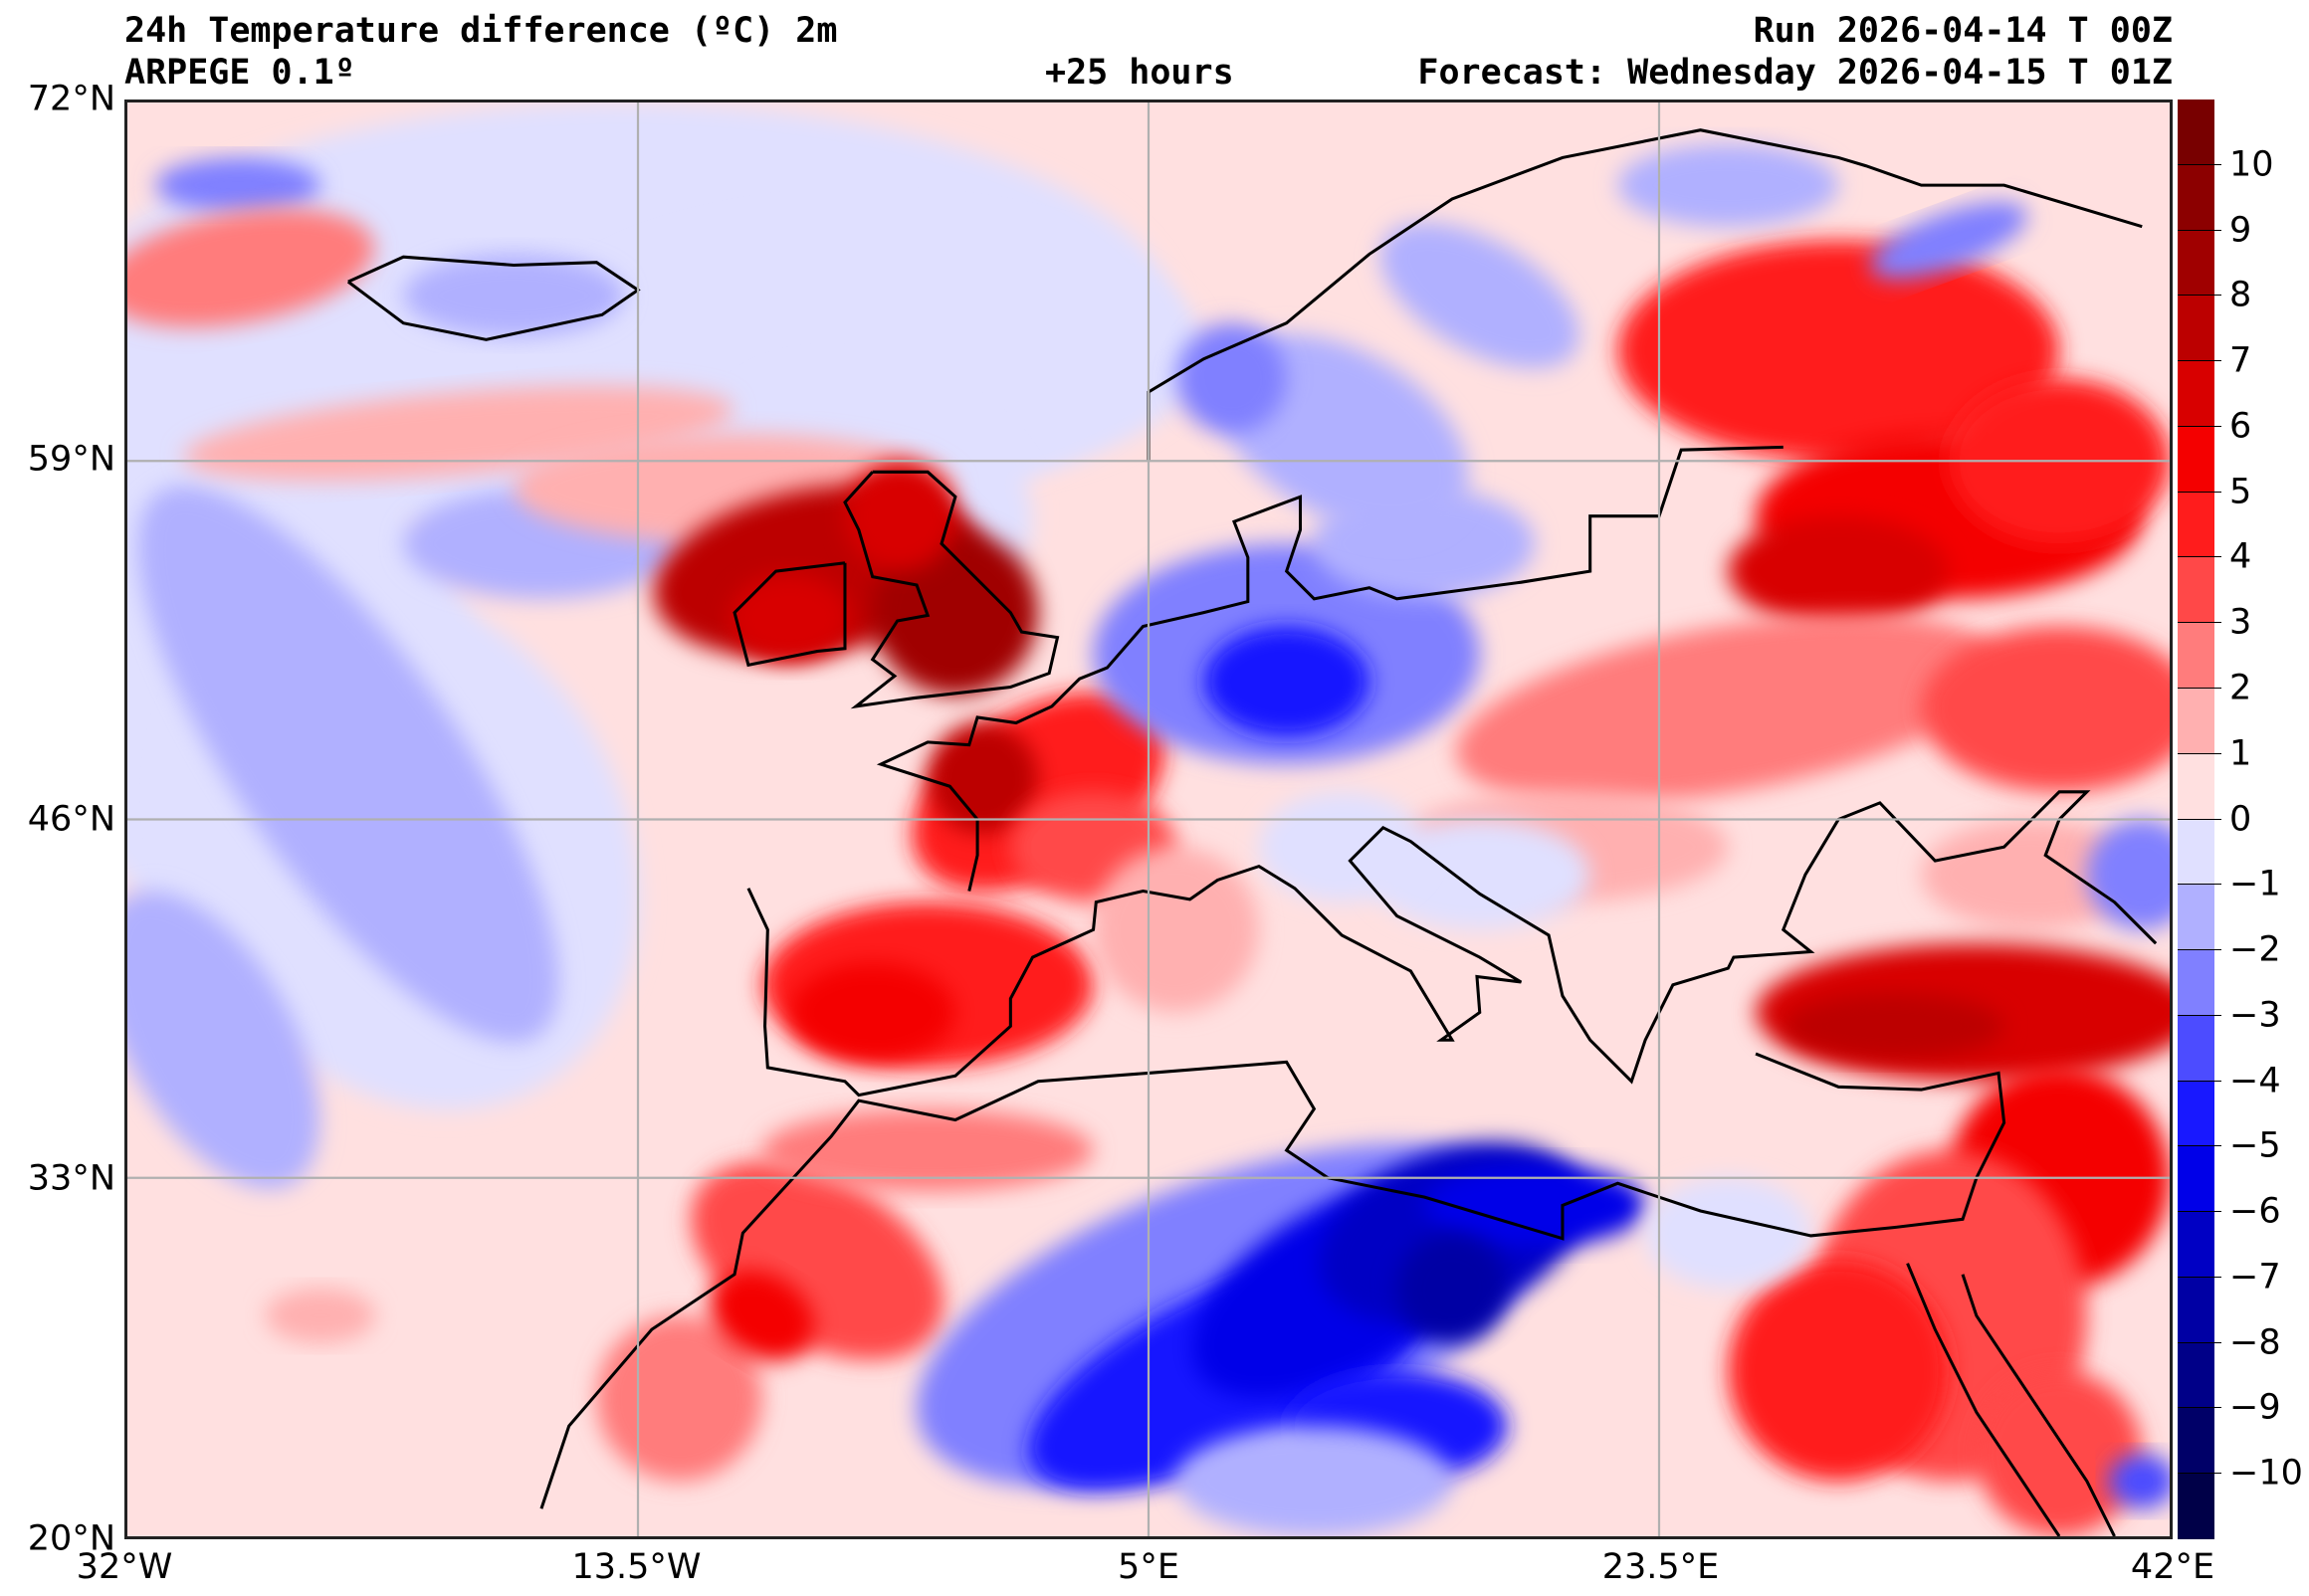 The width and height of the screenshot is (2309, 1596). I want to click on colorbar-tick-label: 5, so click(2240, 492).